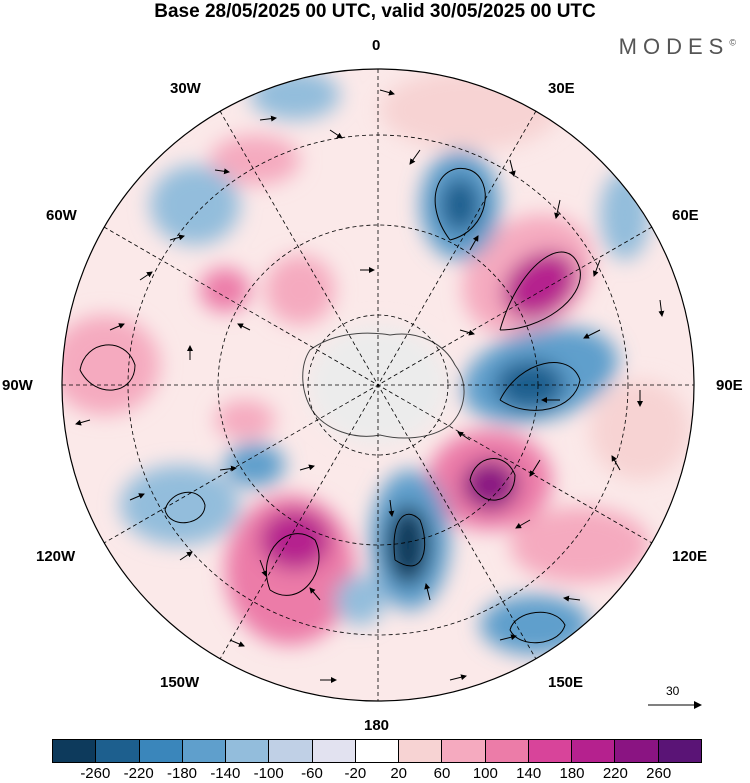 This screenshot has height=783, width=750. I want to click on colorbar-tick-label: -60, so click(312, 773).